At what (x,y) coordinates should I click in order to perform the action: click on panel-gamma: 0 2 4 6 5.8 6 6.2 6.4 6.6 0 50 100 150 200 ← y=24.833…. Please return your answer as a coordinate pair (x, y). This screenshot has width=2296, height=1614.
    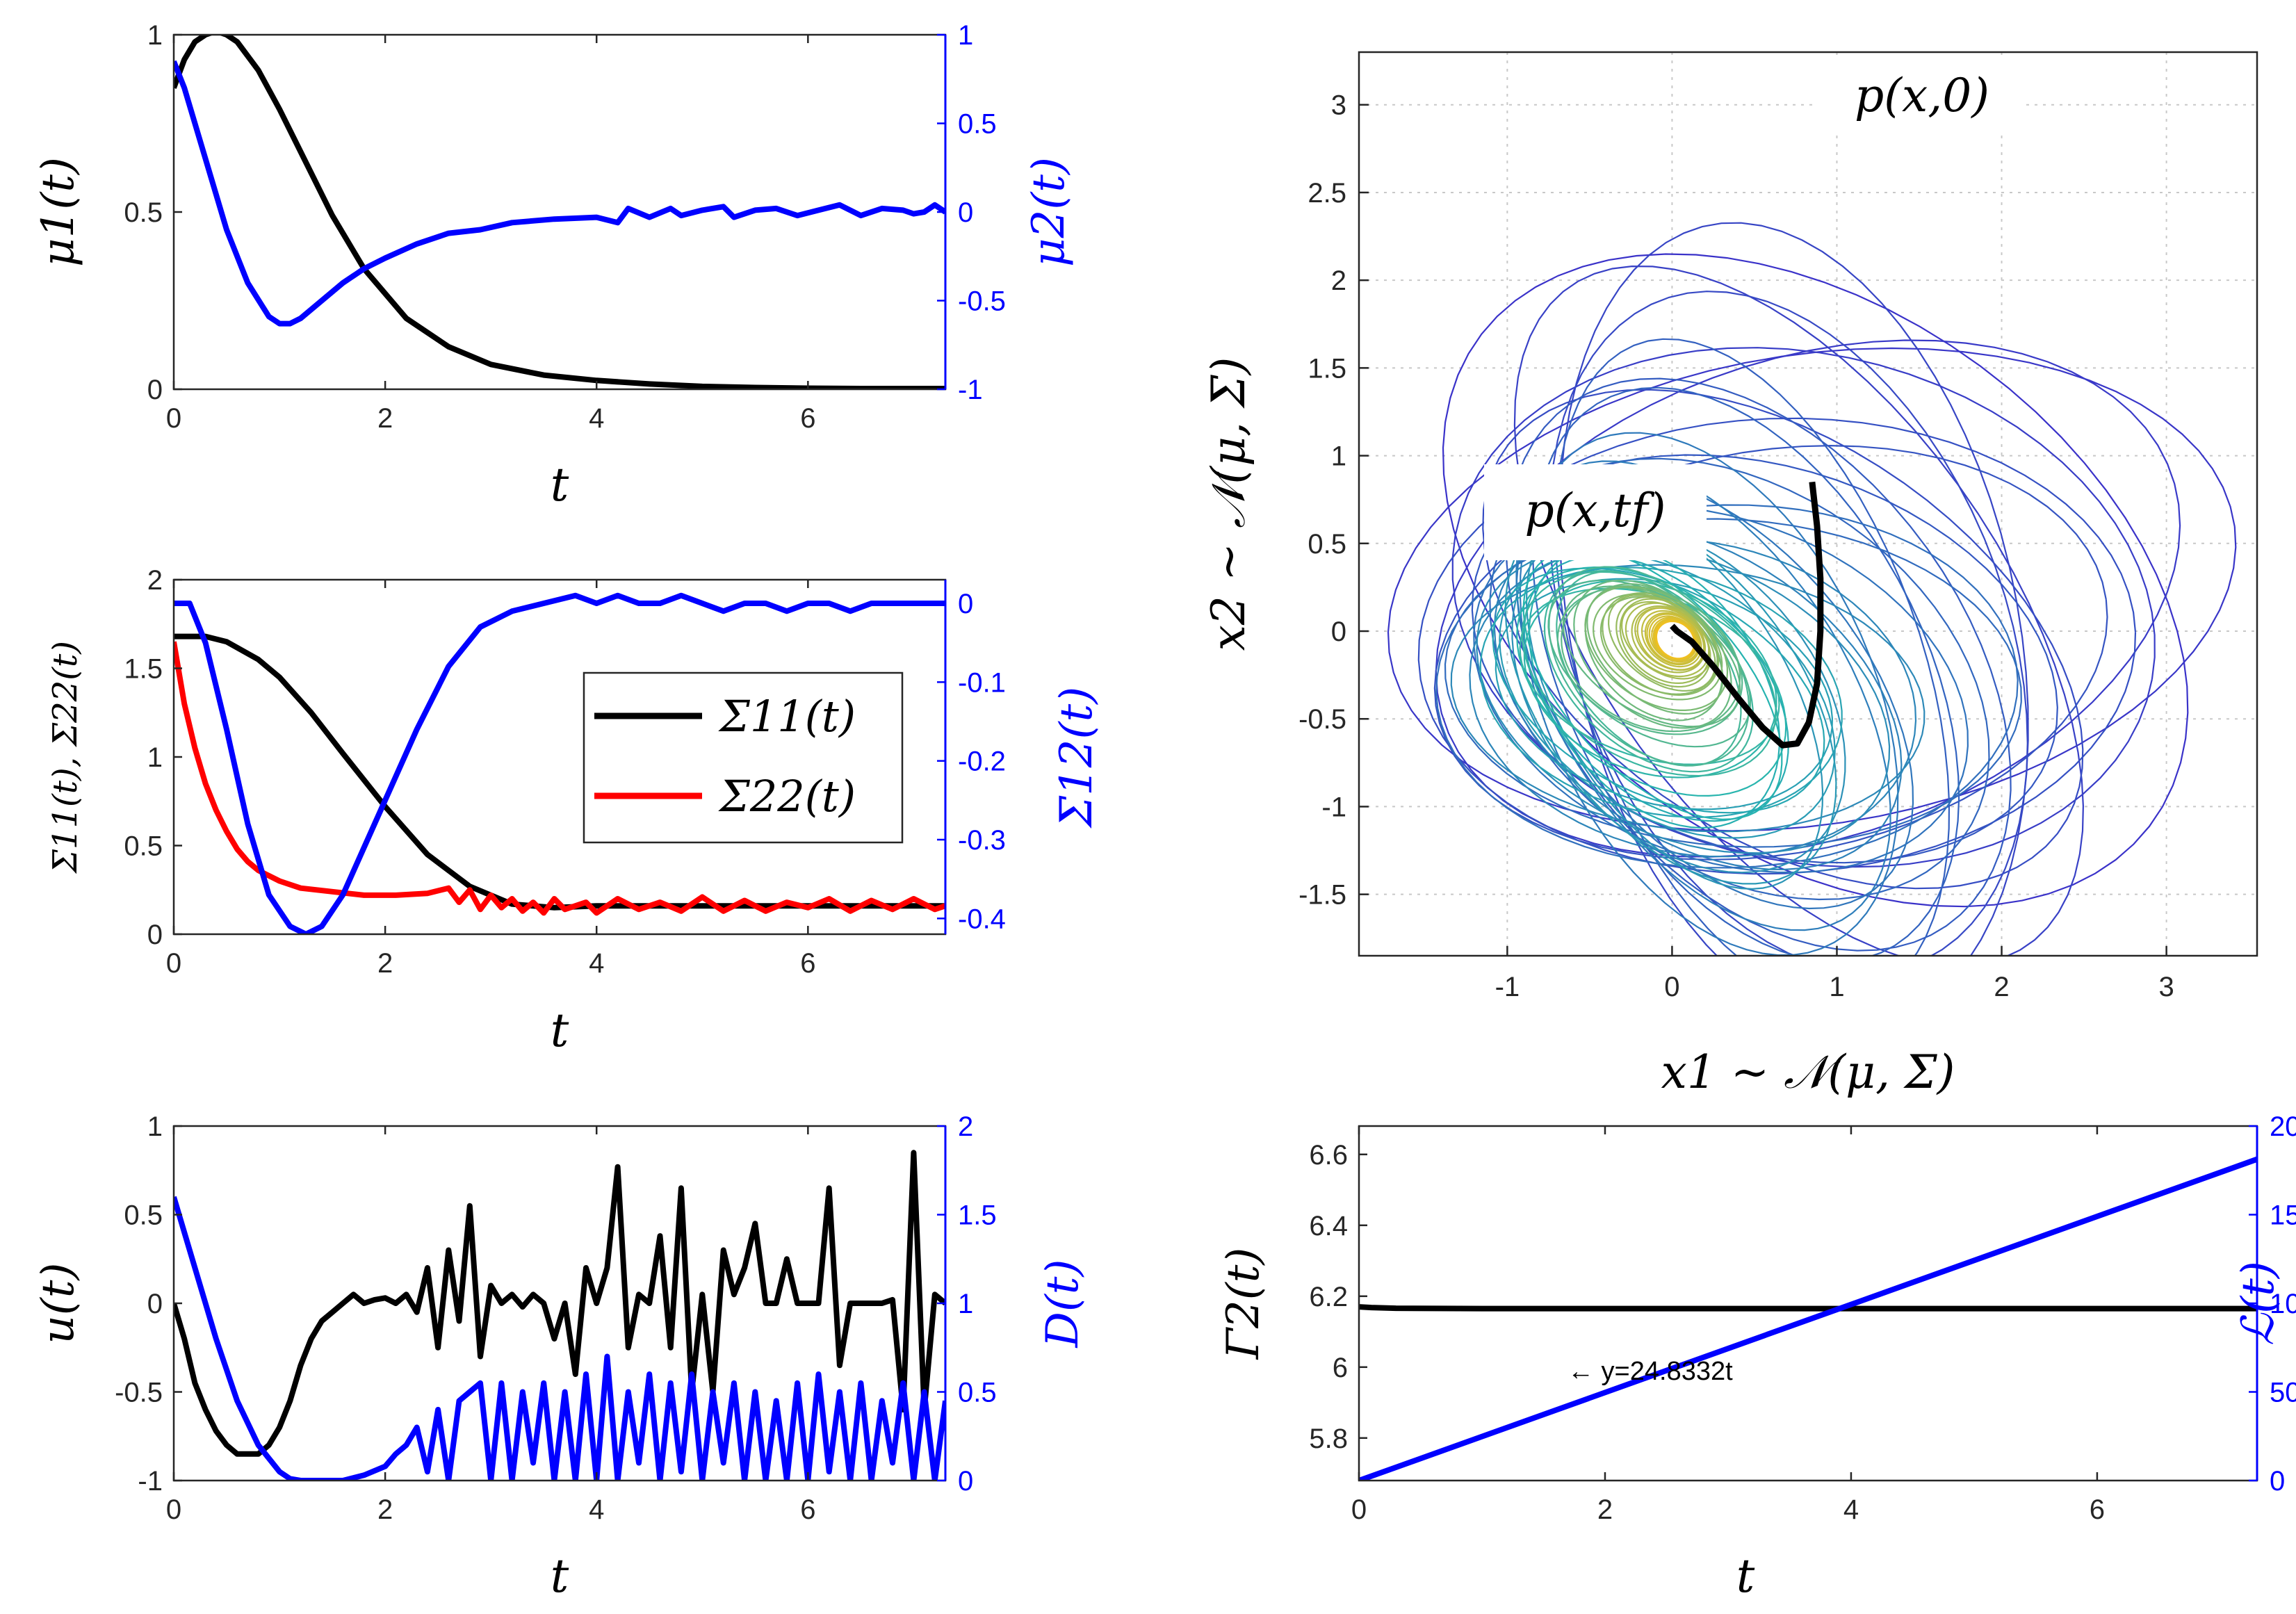
    Looking at the image, I should click on (1757, 1357).